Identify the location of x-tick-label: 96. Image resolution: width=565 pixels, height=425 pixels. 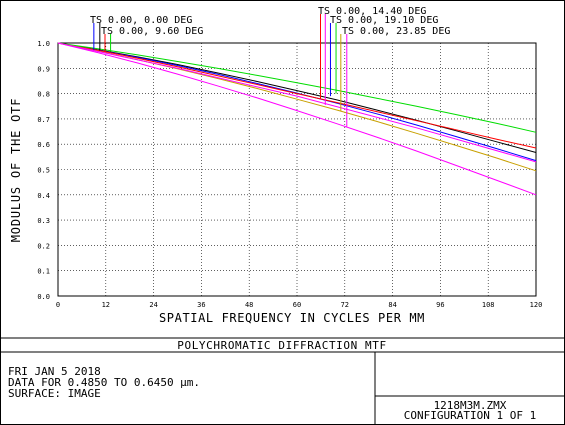
(440, 305).